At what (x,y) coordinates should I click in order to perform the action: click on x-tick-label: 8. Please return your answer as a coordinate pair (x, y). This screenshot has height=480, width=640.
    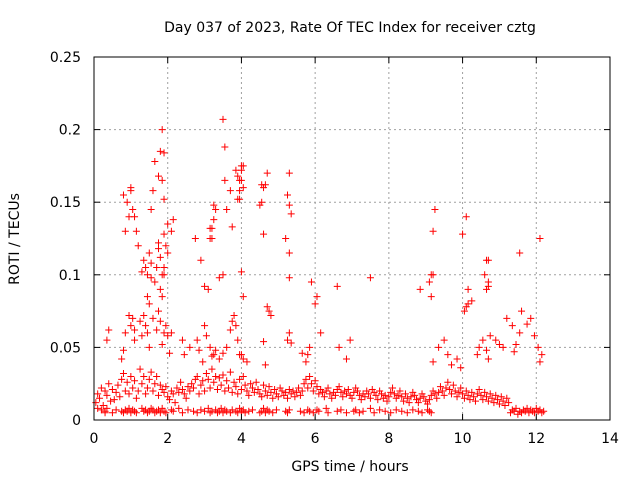
    Looking at the image, I should click on (388, 439).